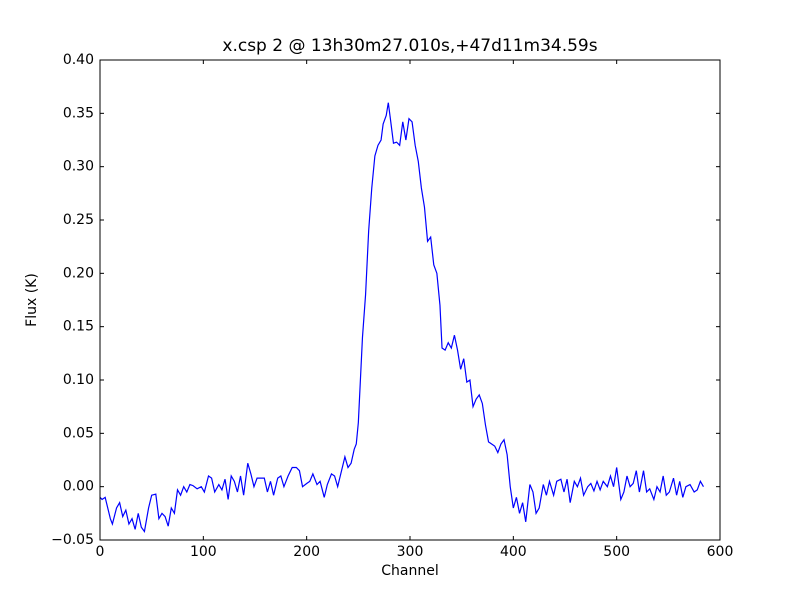 The image size is (800, 600). Describe the element at coordinates (720, 552) in the screenshot. I see `x-tick-label: 600` at that location.